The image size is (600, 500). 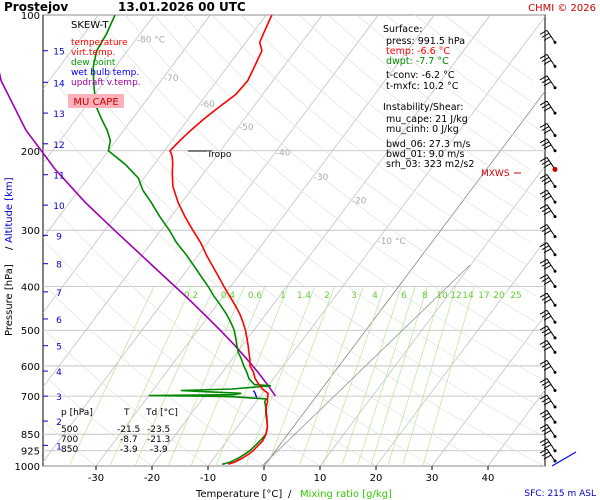 I want to click on mixing-ratio-label: 25, so click(x=515, y=296).